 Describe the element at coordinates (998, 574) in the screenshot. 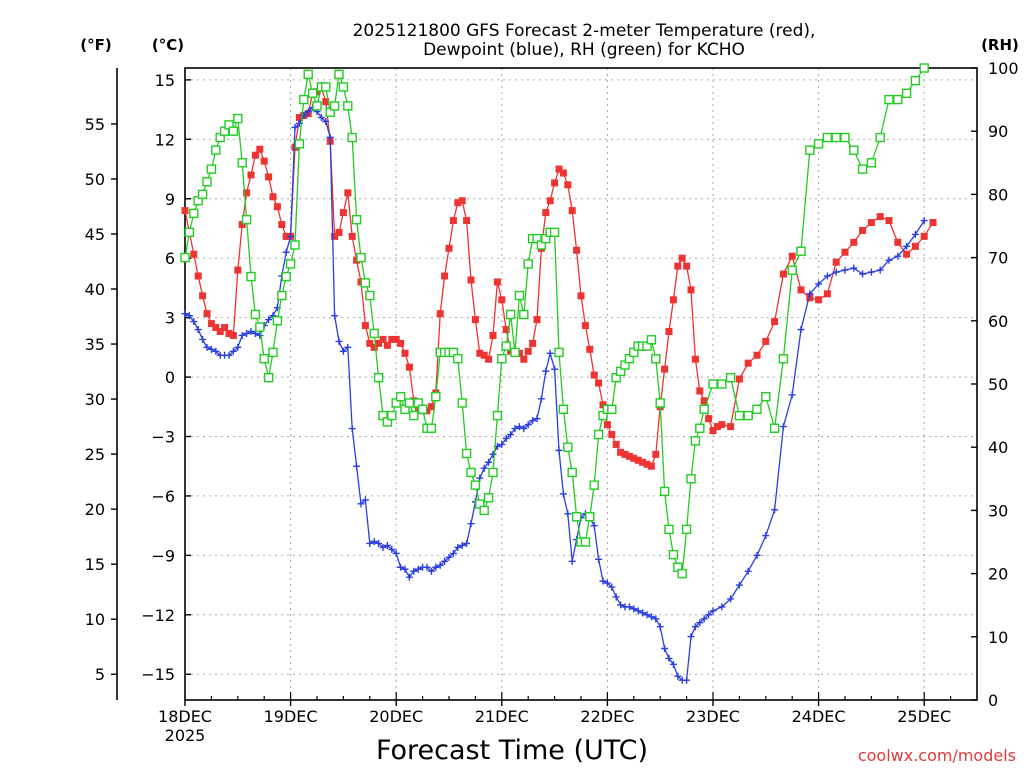

I see `rh-tick-label: 20` at that location.